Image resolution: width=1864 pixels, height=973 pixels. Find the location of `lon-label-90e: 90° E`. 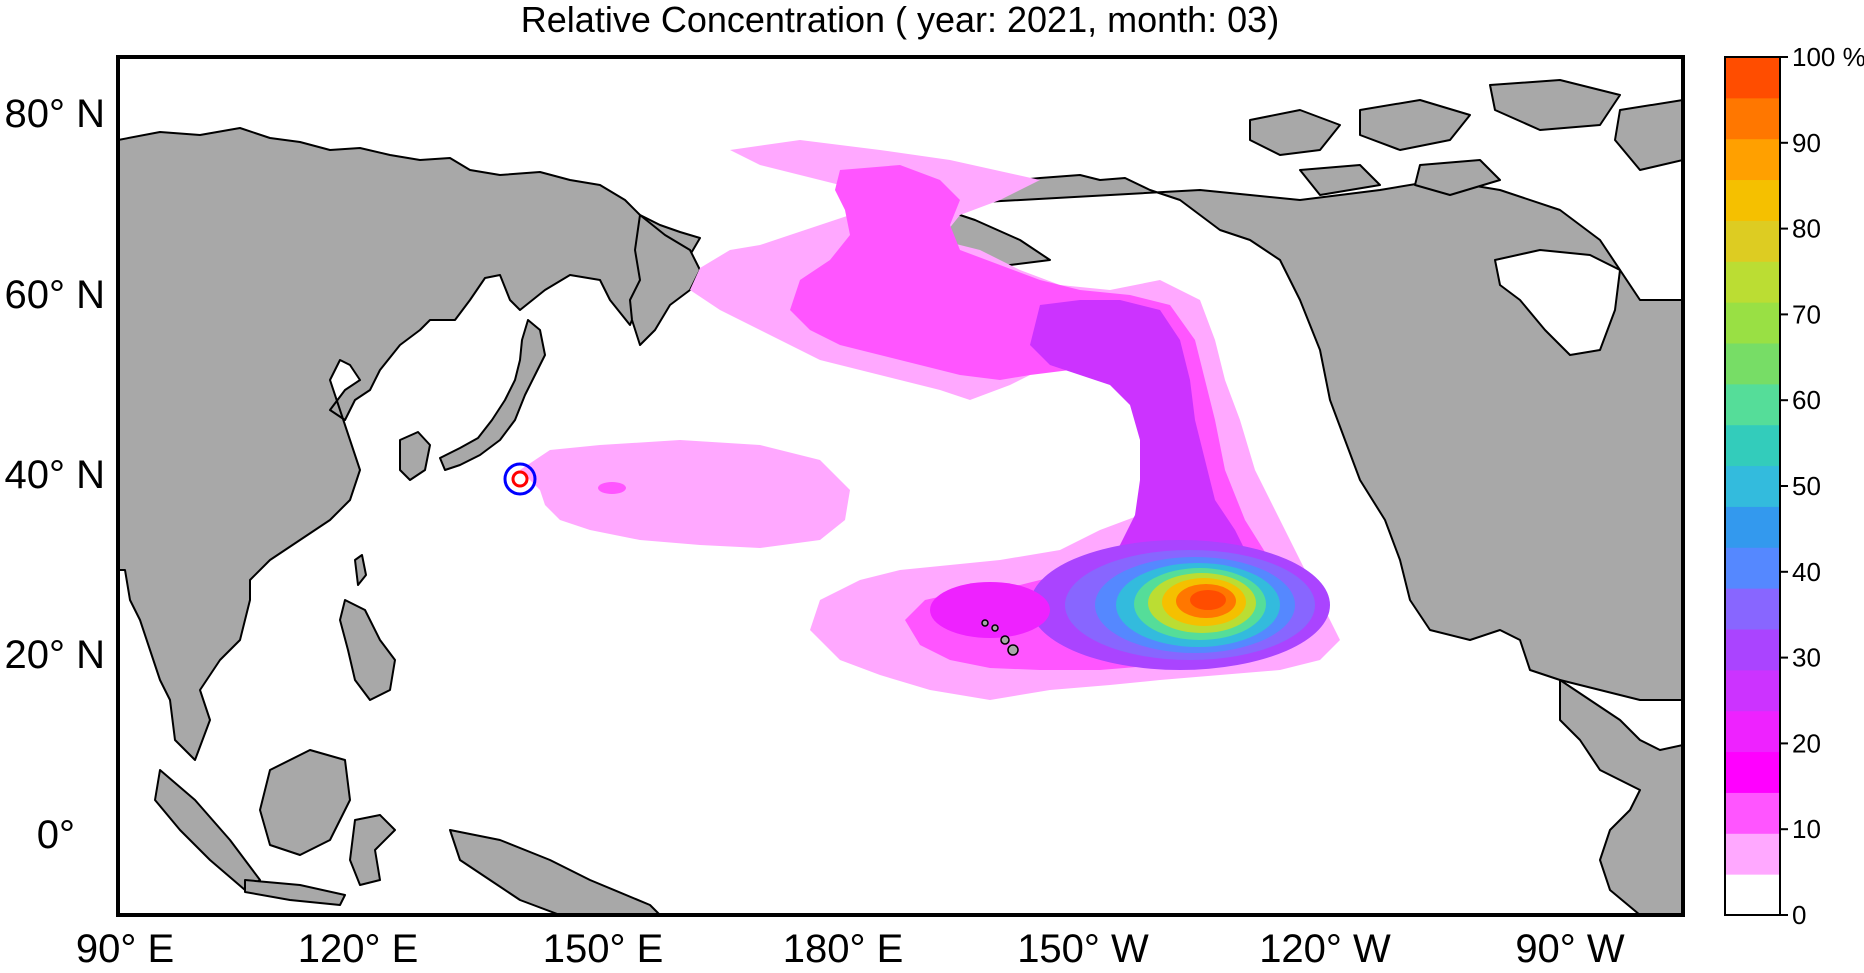

lon-label-90e: 90° E is located at coordinates (125, 949).